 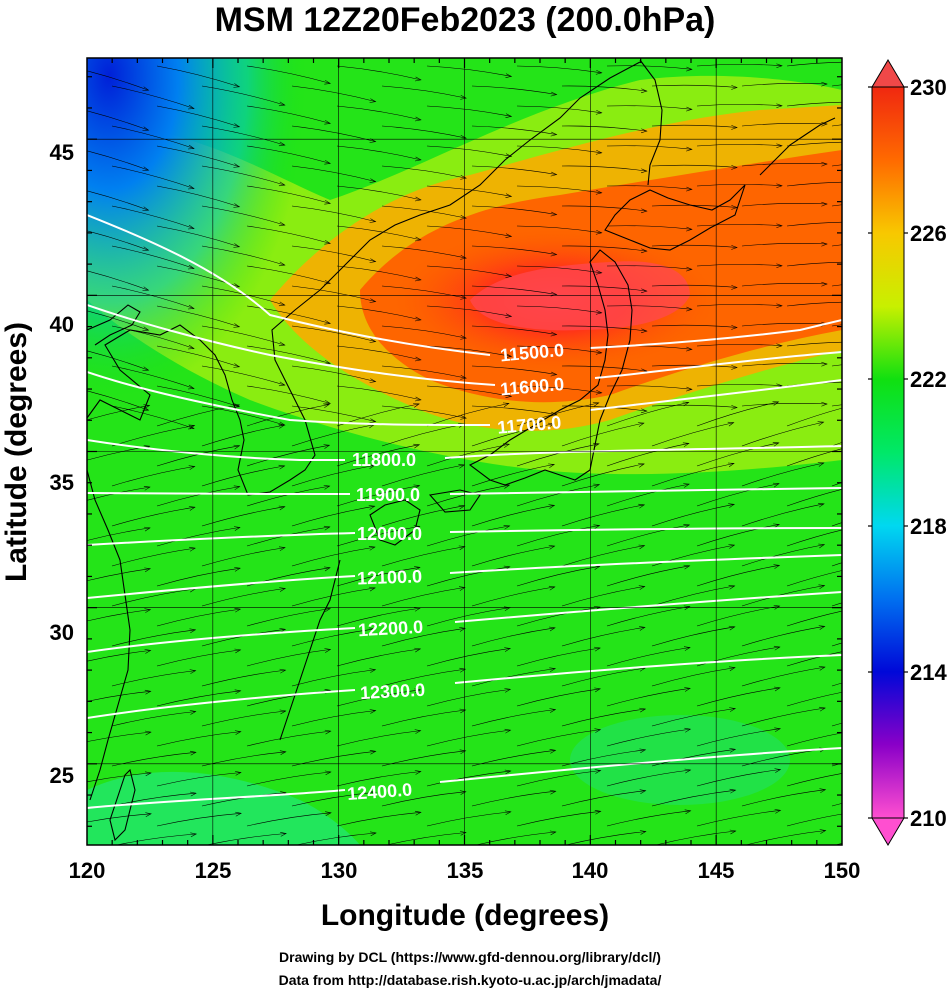 What do you see at coordinates (580, 296) in the screenshot?
I see `temperature-field-pink-patch` at bounding box center [580, 296].